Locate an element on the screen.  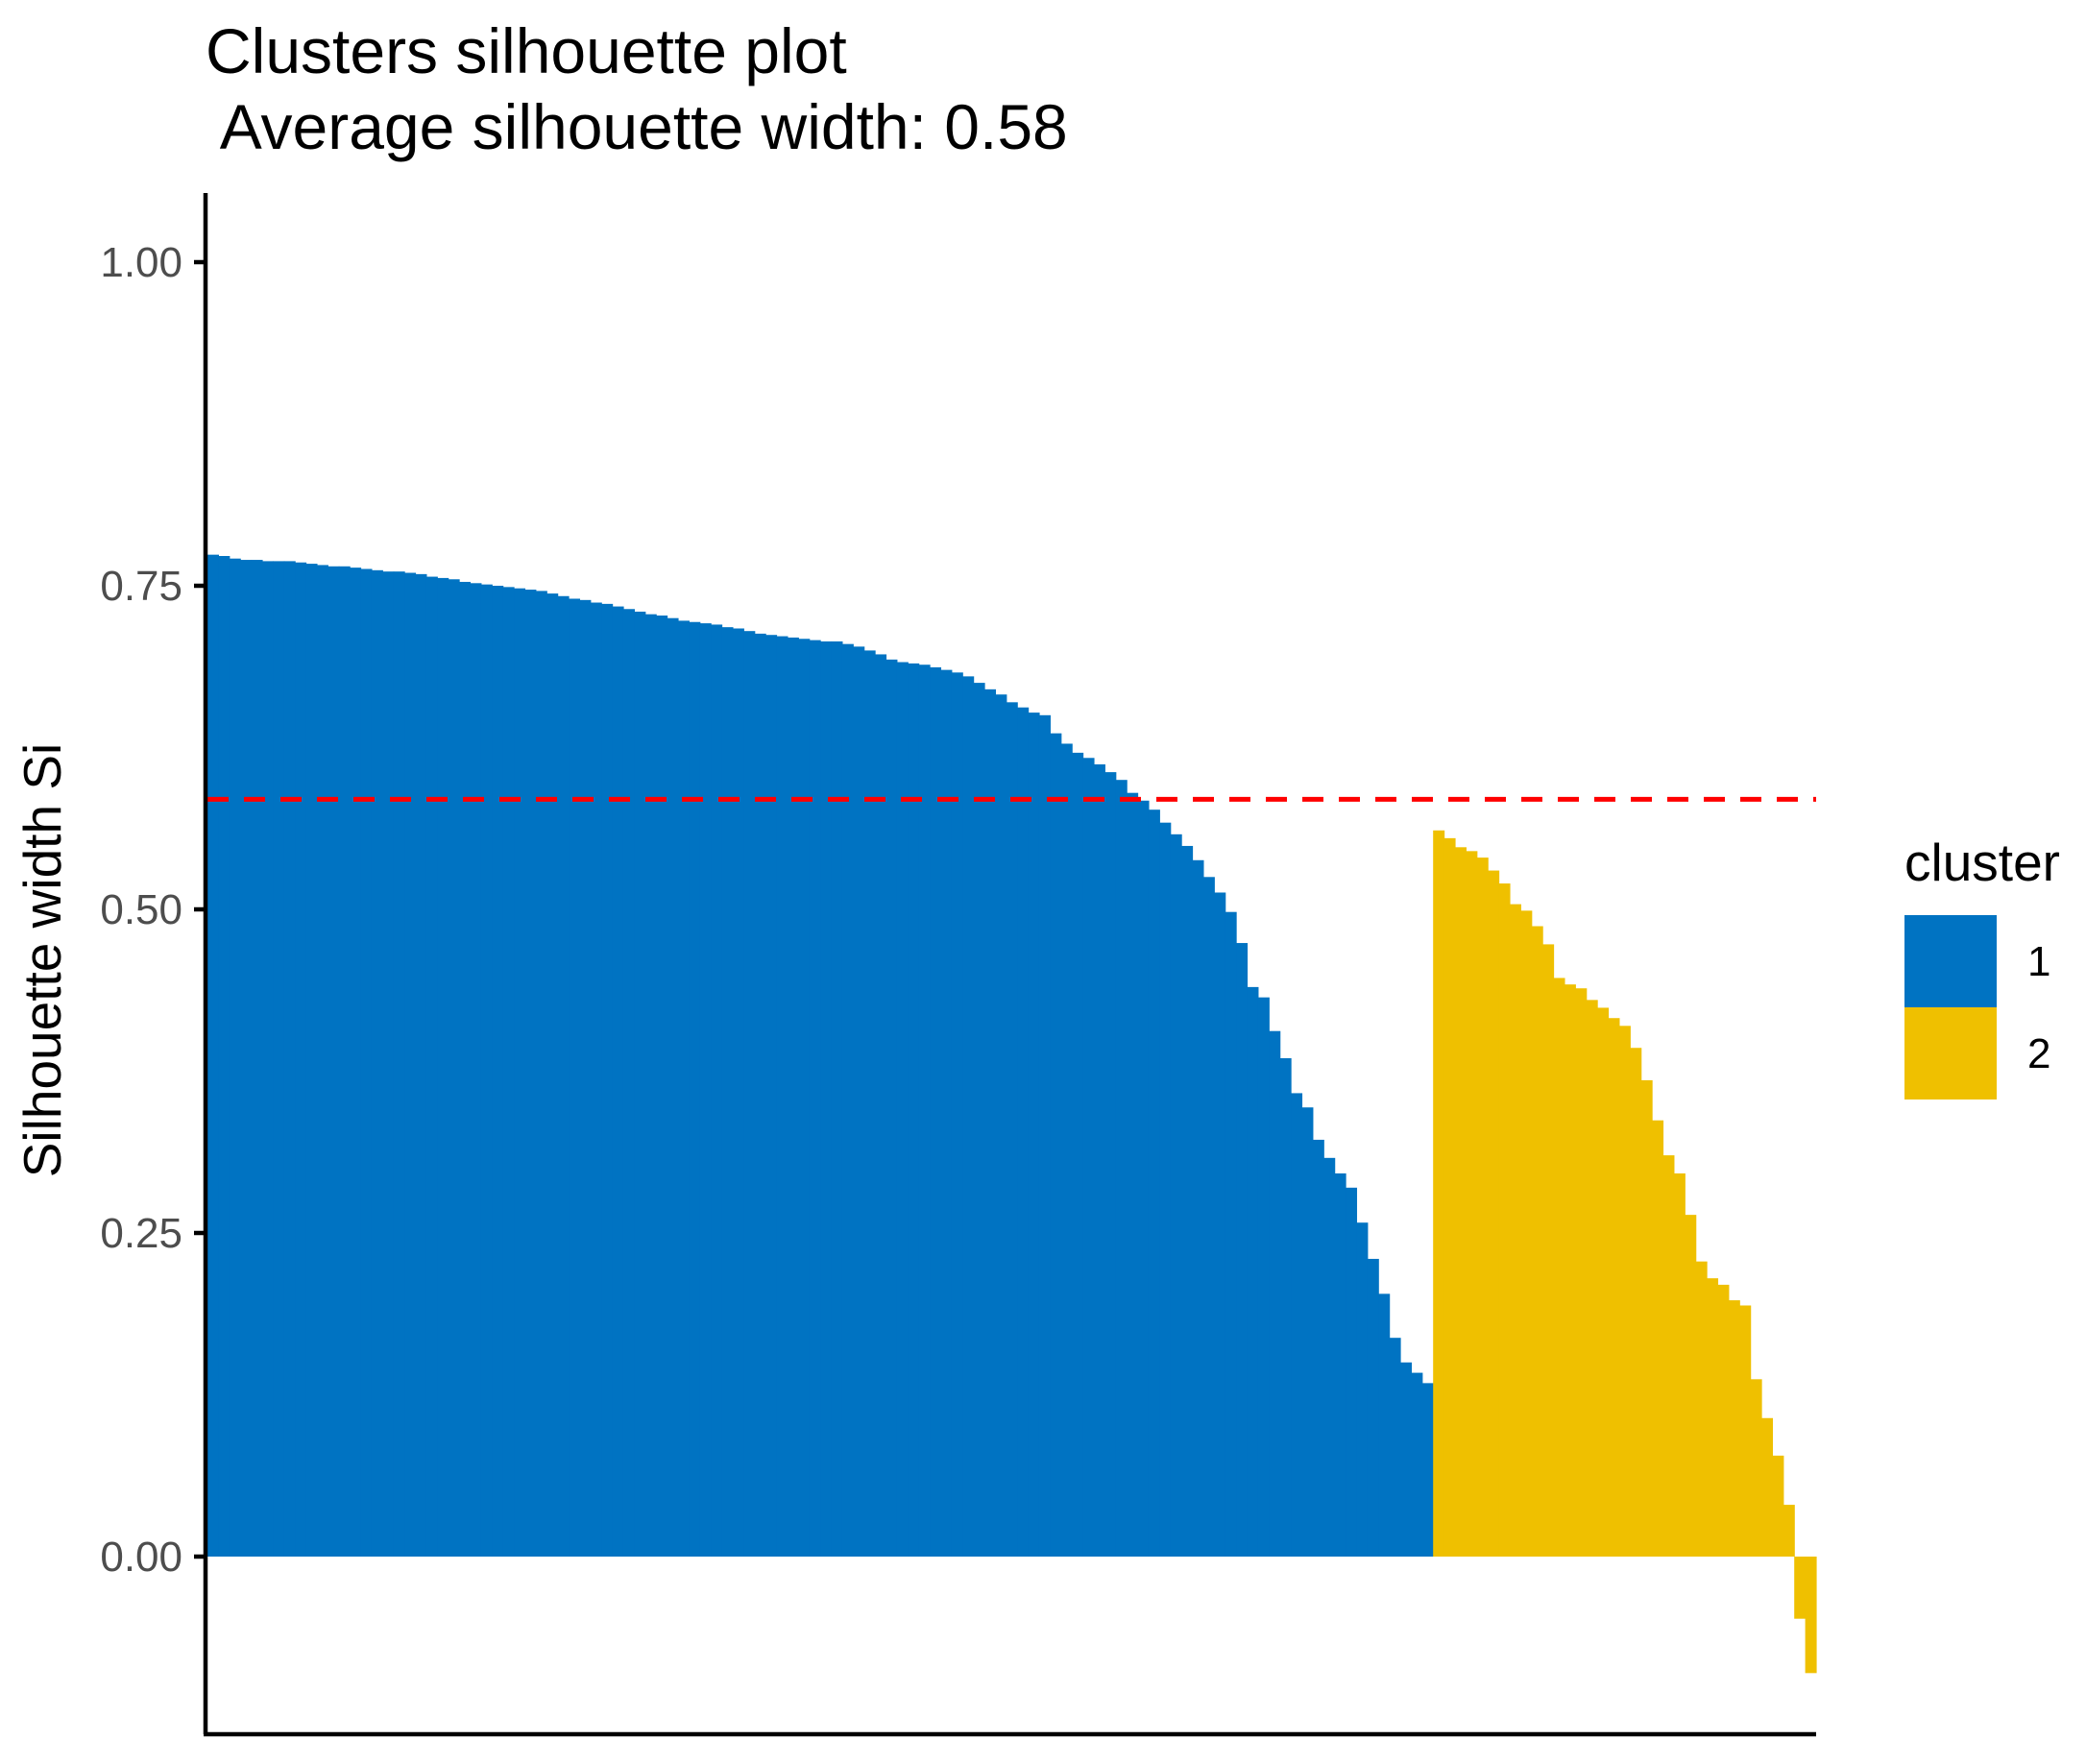
y-tick-label: 0.00 is located at coordinates (141, 1557).